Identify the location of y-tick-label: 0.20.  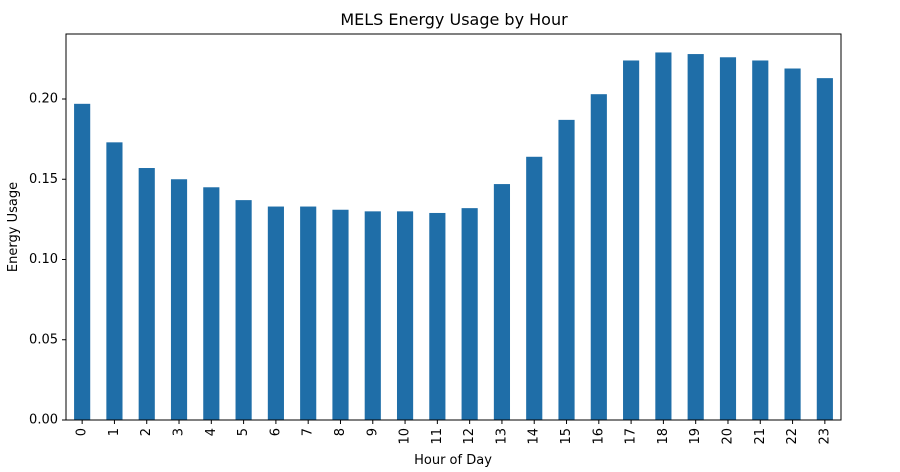
(43, 99).